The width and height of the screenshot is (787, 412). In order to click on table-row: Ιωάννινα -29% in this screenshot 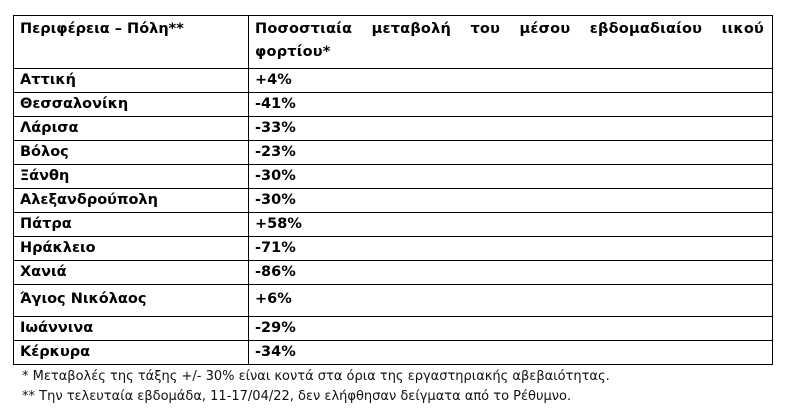, I will do `click(393, 328)`.